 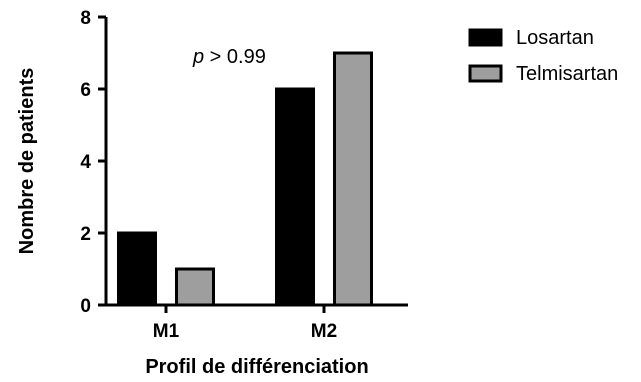 What do you see at coordinates (85, 18) in the screenshot?
I see `y-tick-label: 8` at bounding box center [85, 18].